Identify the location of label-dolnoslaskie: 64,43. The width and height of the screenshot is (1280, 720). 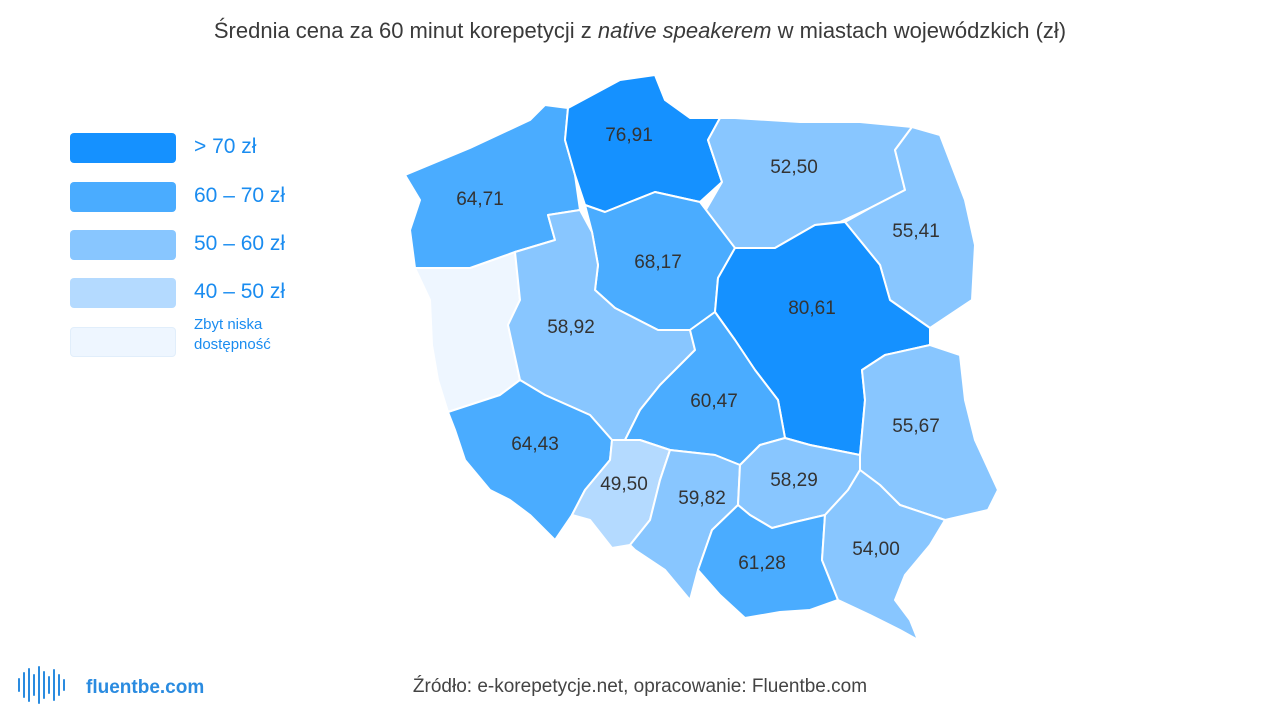
(535, 444).